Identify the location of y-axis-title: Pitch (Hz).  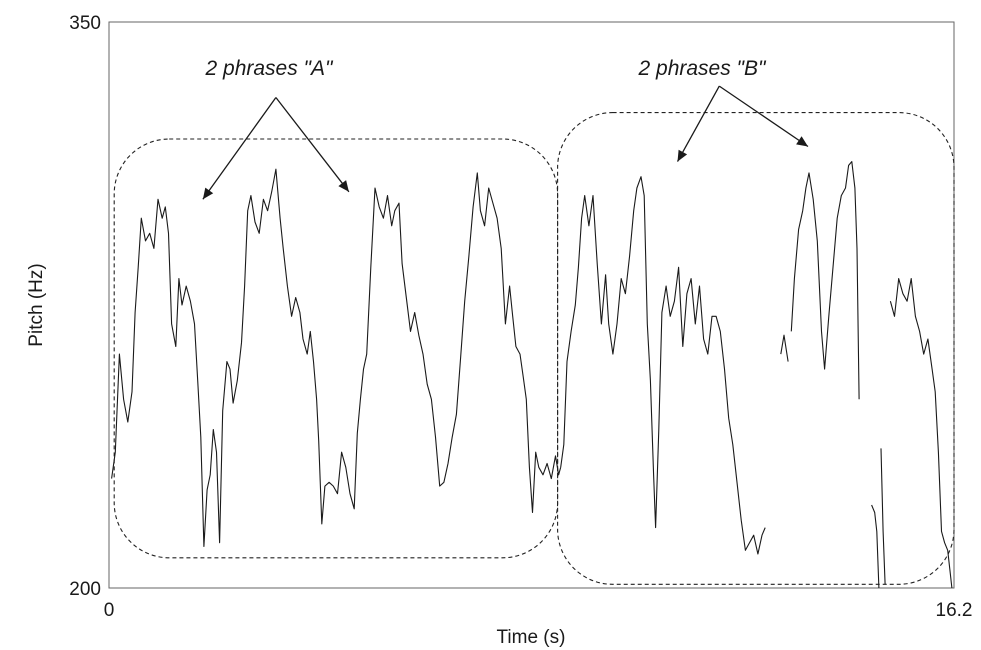
(36, 304).